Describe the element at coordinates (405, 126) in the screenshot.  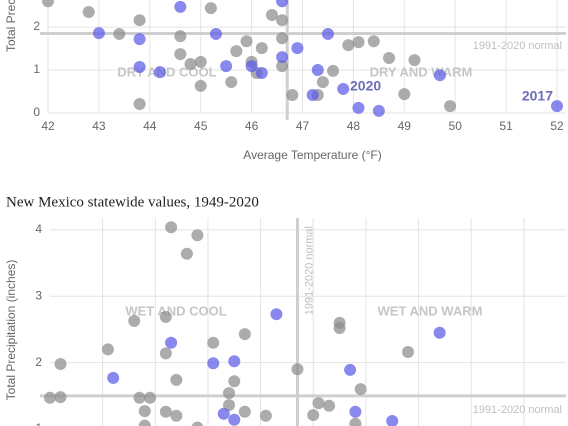
I see `x-tick-label: 49` at that location.